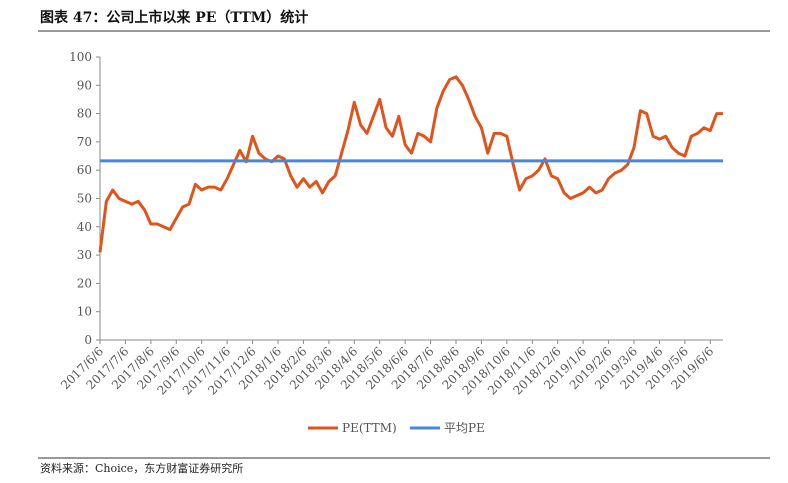 This screenshot has width=788, height=483. I want to click on y-tick-label: 90, so click(84, 85).